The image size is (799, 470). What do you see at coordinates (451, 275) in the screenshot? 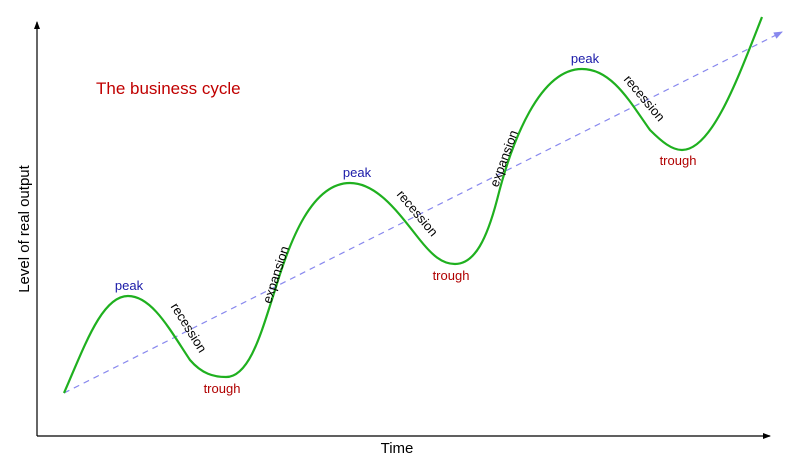
I see `trough-label-2: trough` at bounding box center [451, 275].